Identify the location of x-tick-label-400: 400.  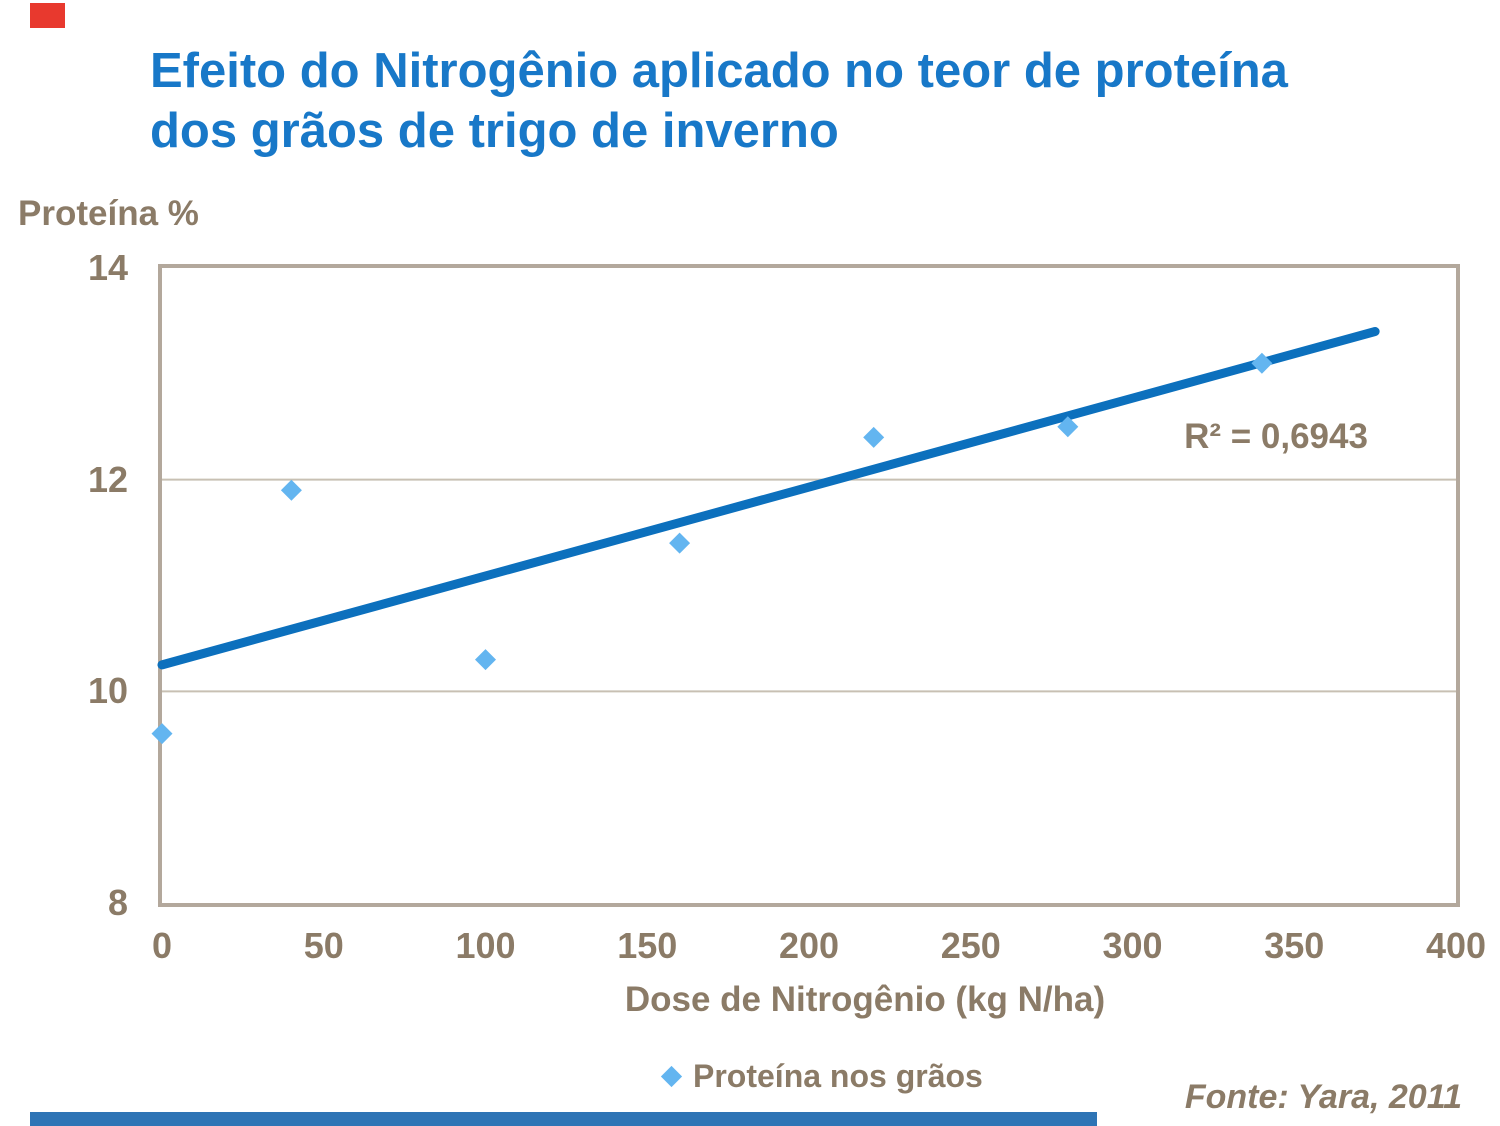
(1456, 945).